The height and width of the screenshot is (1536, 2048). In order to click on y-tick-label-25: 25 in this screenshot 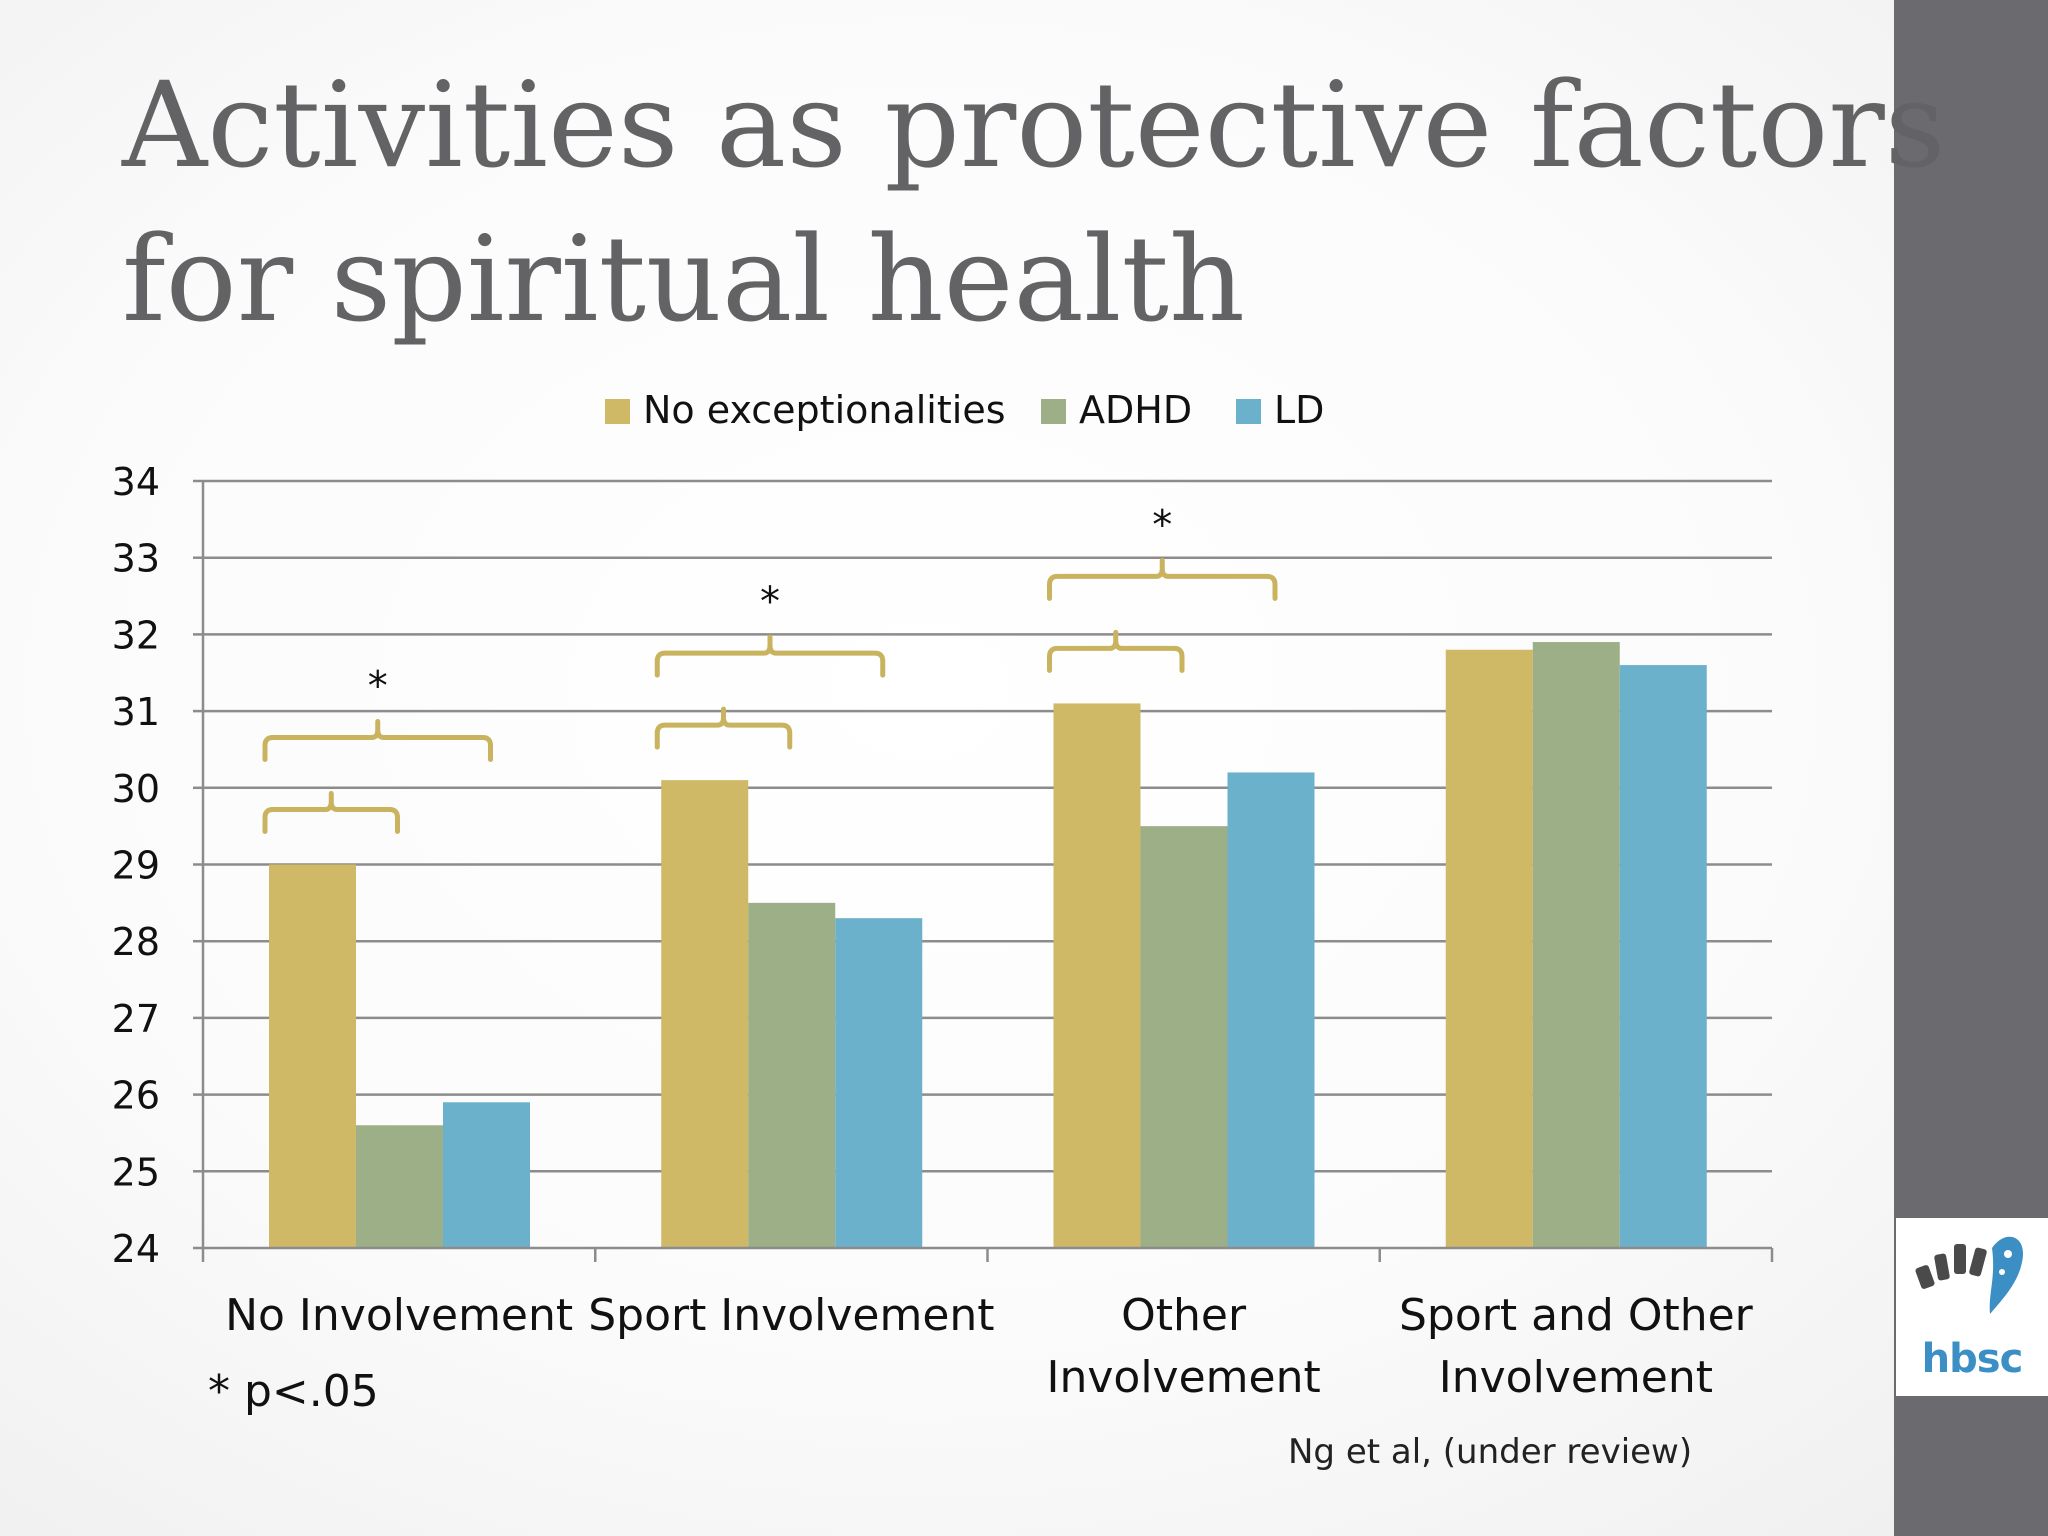, I will do `click(136, 1172)`.